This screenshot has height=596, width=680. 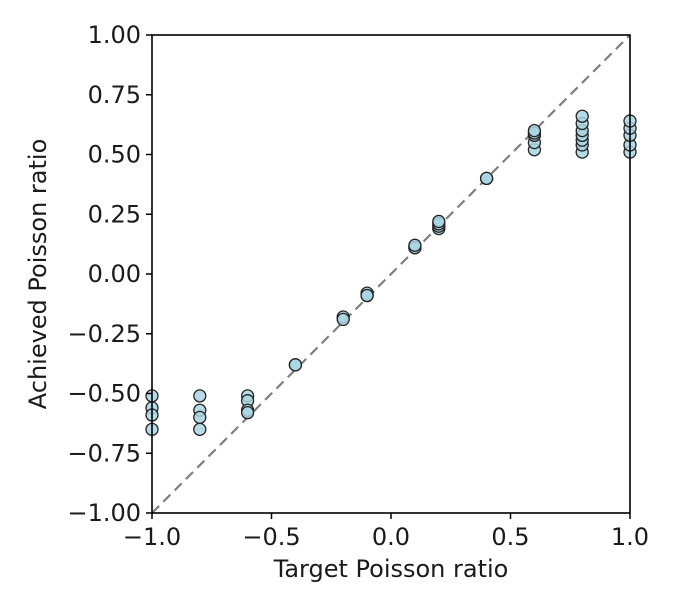 What do you see at coordinates (271, 537) in the screenshot?
I see `x-tick-label: −0.5` at bounding box center [271, 537].